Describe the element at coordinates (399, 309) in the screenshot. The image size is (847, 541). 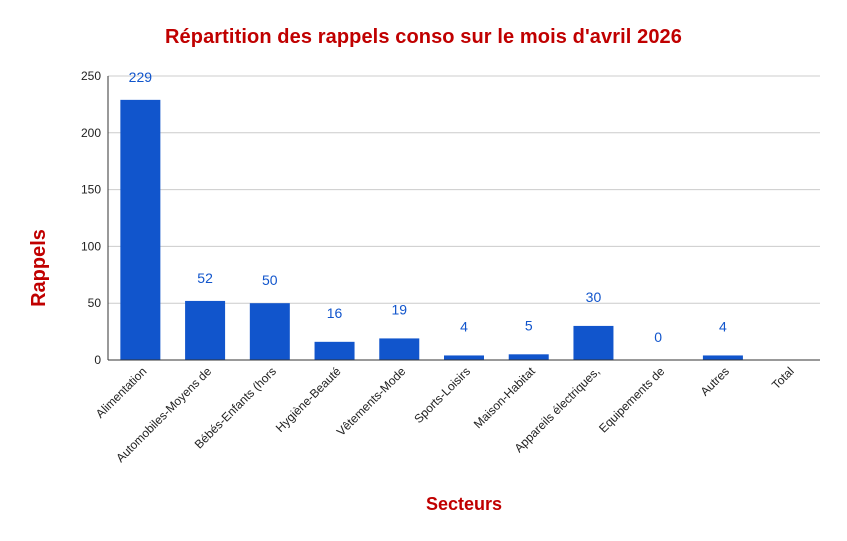
I see `data-label: 19` at that location.